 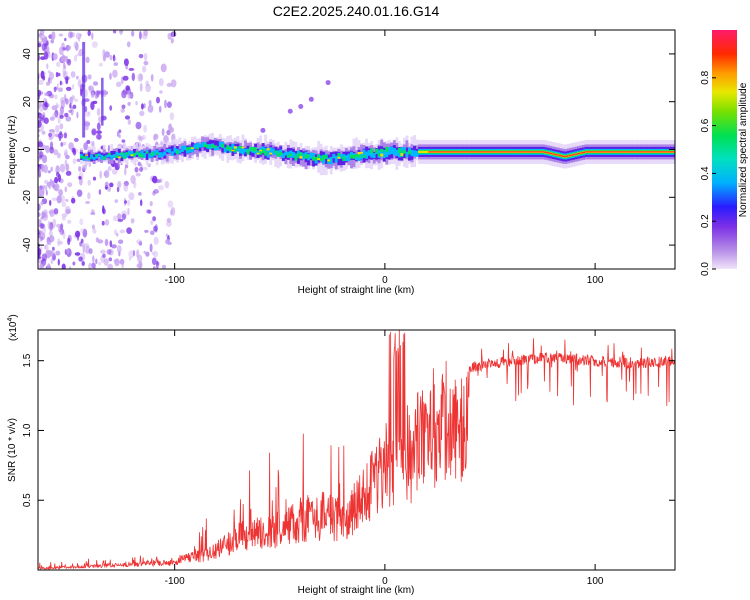 What do you see at coordinates (12, 150) in the screenshot?
I see `spectrogram-y-axis-label: Frequency (Hz)` at bounding box center [12, 150].